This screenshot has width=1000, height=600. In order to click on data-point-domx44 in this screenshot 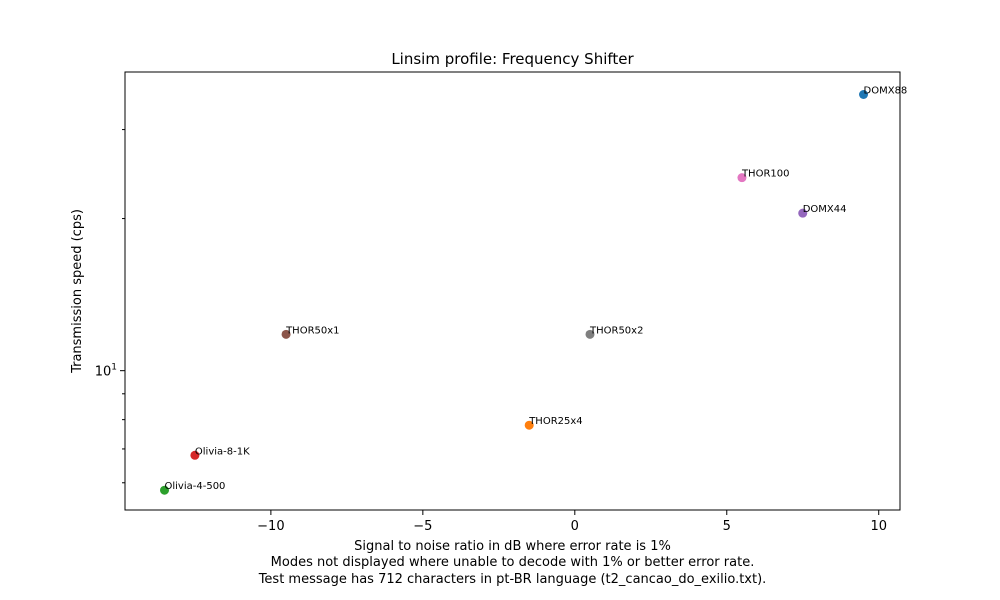, I will do `click(803, 213)`.